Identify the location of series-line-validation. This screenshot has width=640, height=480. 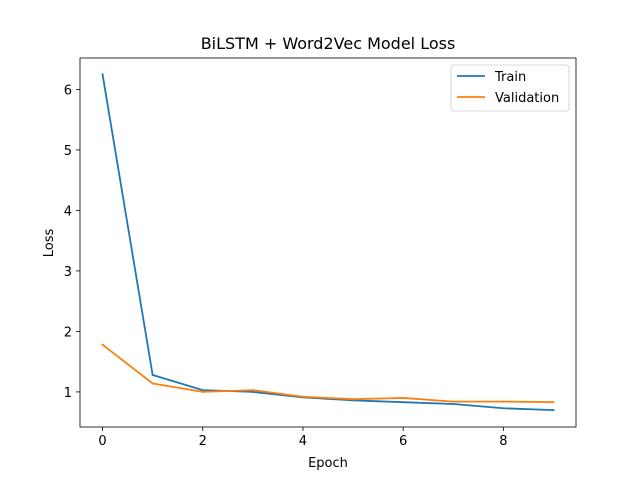
(328, 373).